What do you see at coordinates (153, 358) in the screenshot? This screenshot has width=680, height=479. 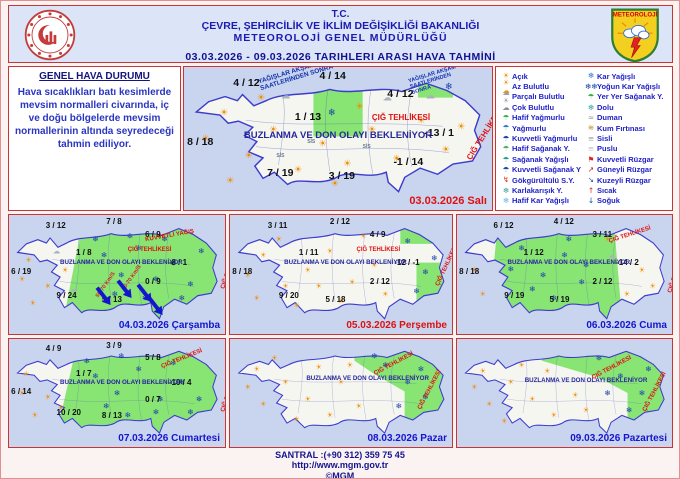 I see `temp-label-ne: 5 / 8` at bounding box center [153, 358].